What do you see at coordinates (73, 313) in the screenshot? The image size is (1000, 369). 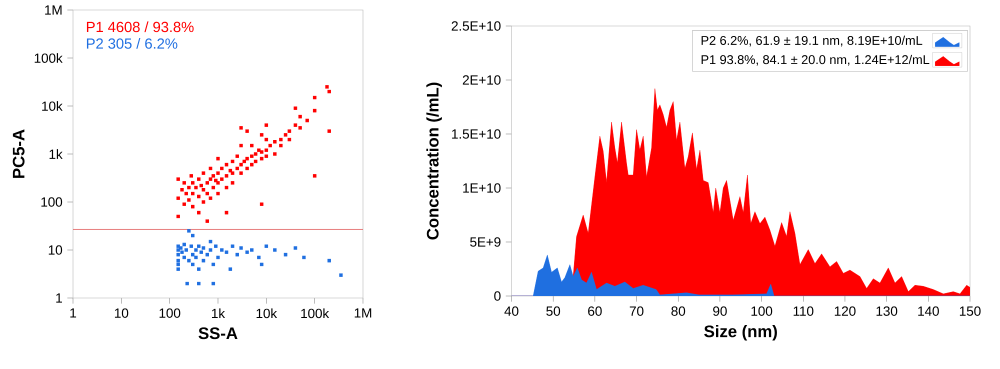 I see `x-tick-label: 1` at bounding box center [73, 313].